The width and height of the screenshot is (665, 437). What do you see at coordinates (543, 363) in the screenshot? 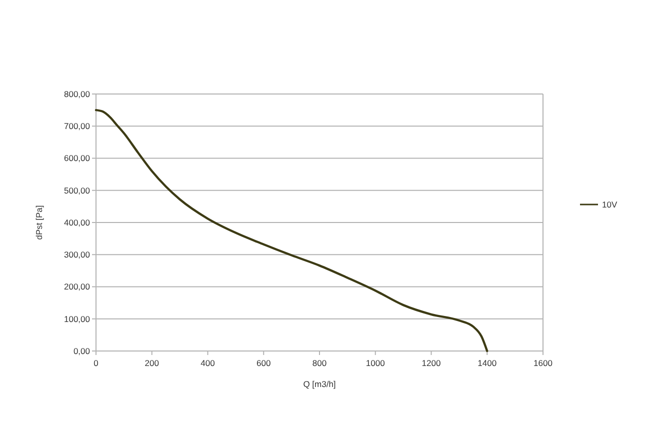
I see `x-tick-label: 1600` at bounding box center [543, 363].